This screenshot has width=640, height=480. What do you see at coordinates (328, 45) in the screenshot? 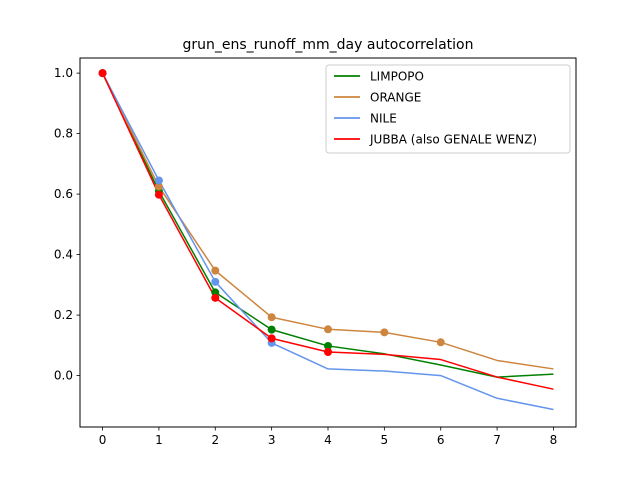
I see `chart-title: grun_ens_runoff_mm_day autocorrelation` at bounding box center [328, 45].